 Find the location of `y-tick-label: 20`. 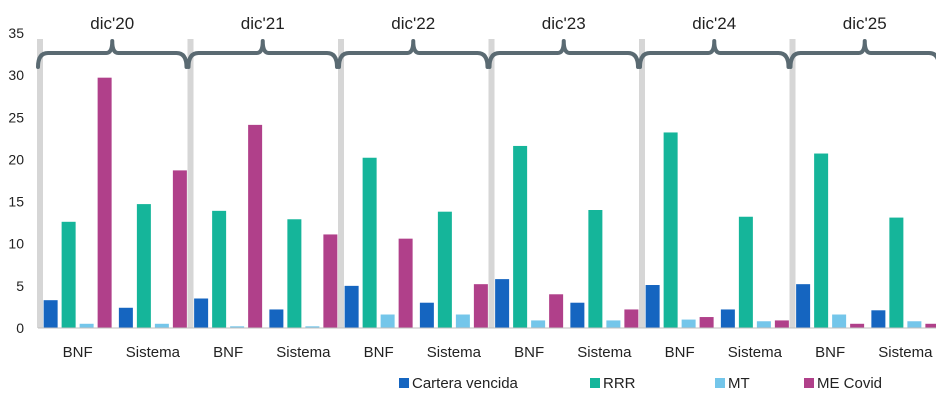

y-tick-label: 20 is located at coordinates (16, 159).